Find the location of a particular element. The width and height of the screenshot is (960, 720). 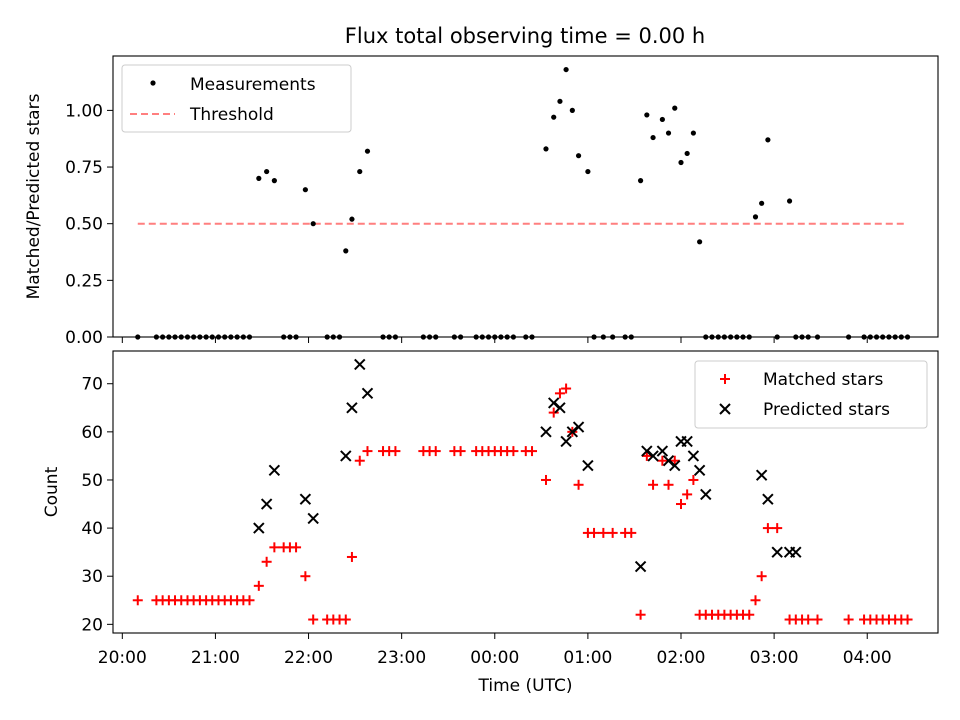

legend-frame is located at coordinates (811, 394).